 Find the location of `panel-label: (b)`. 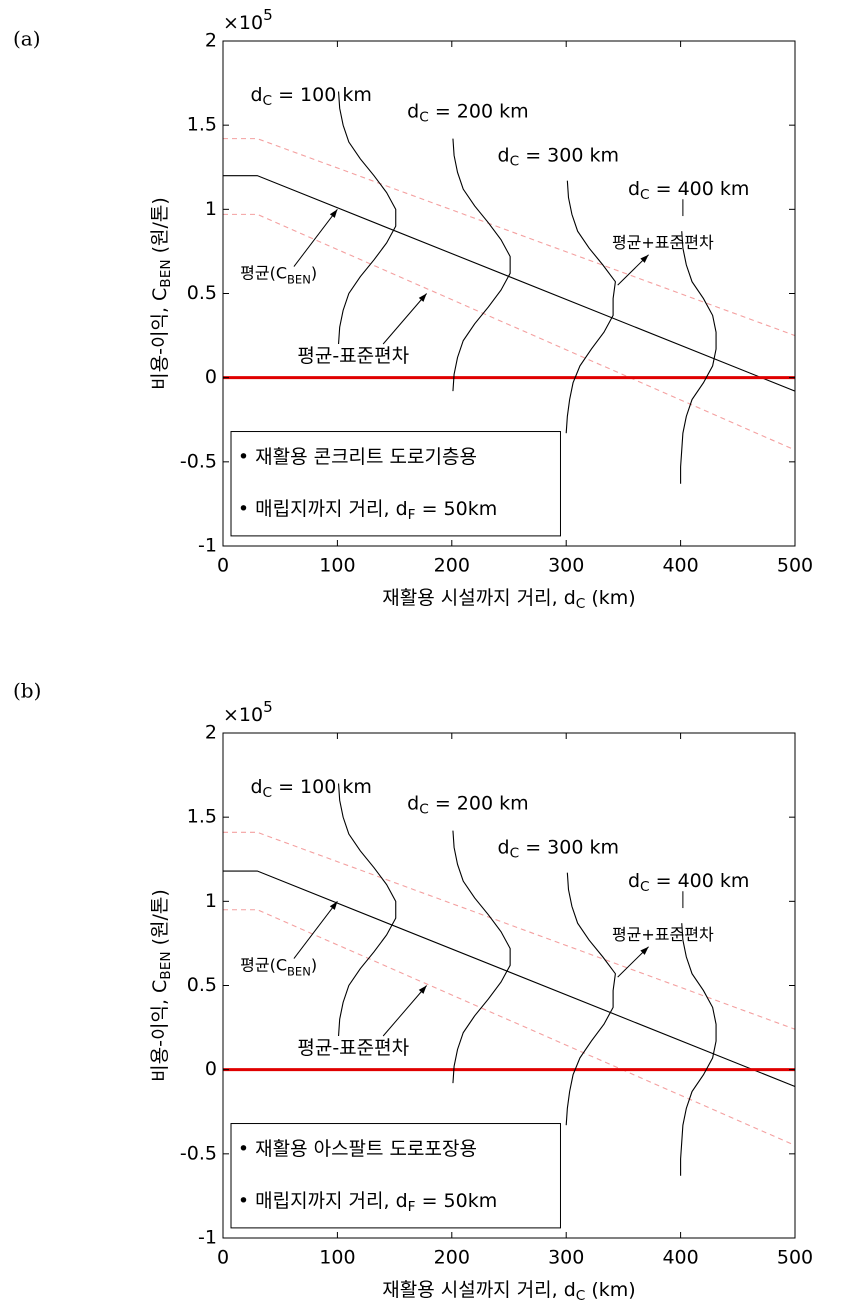

panel-label: (b) is located at coordinates (27, 691).